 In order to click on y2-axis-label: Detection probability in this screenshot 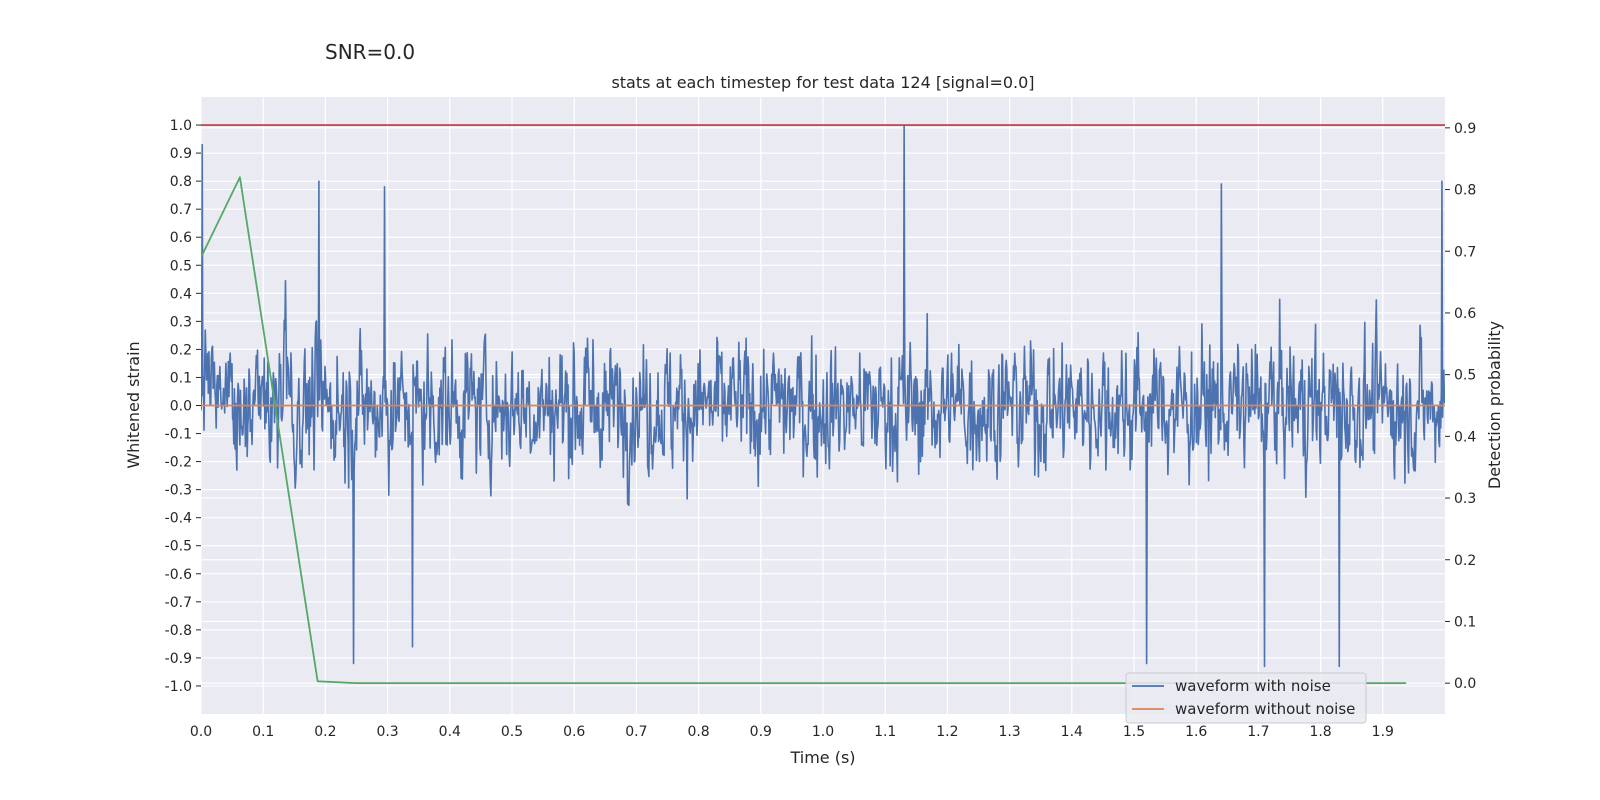, I will do `click(1494, 405)`.